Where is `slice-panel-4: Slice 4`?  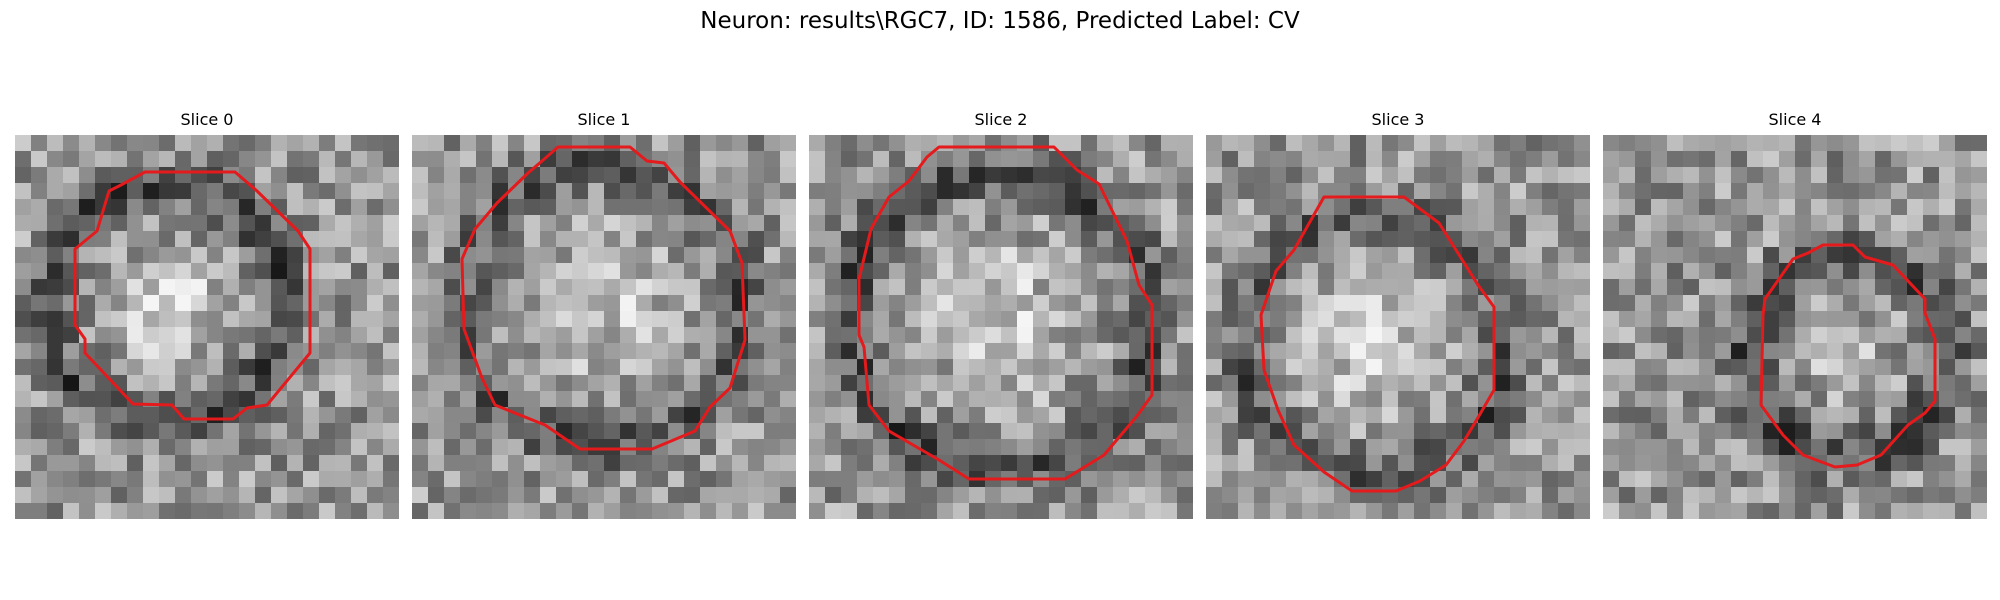 slice-panel-4: Slice 4 is located at coordinates (1795, 313).